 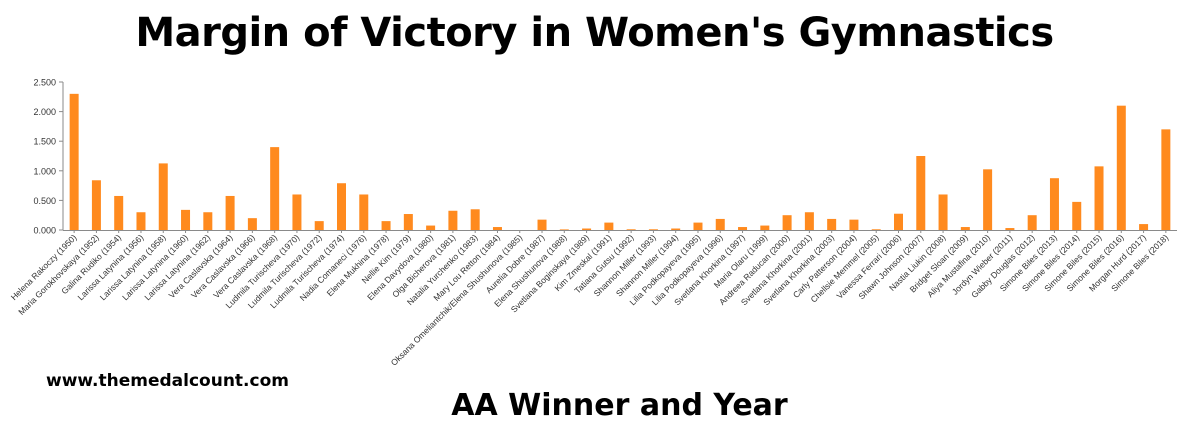 I want to click on y-tick-label: 1.500, so click(x=44, y=142).